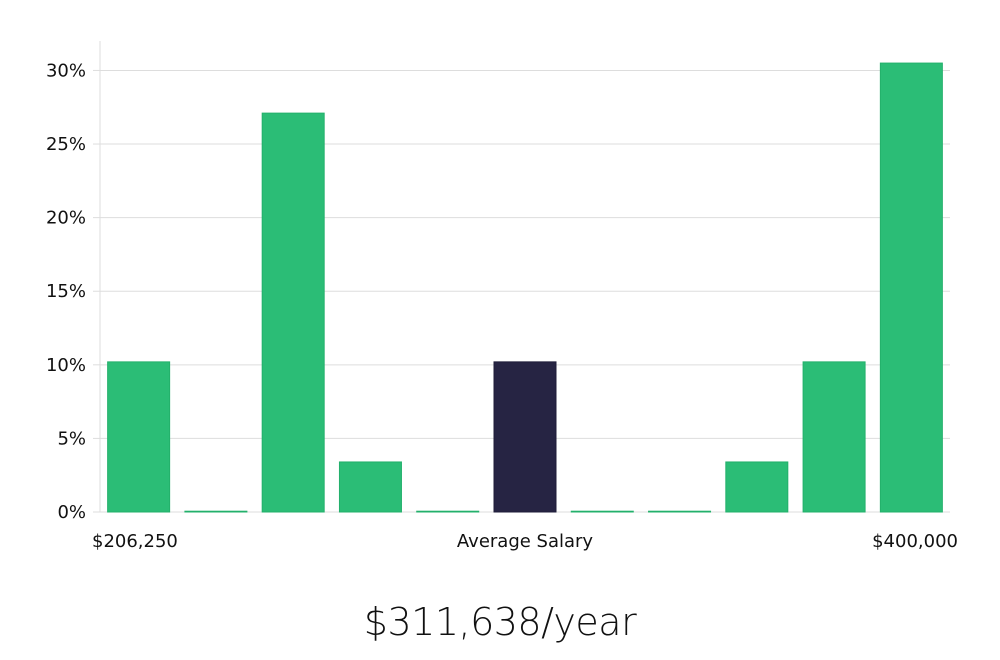 The height and width of the screenshot is (660, 1000). What do you see at coordinates (66, 365) in the screenshot?
I see `y-tick-label: 10%` at bounding box center [66, 365].